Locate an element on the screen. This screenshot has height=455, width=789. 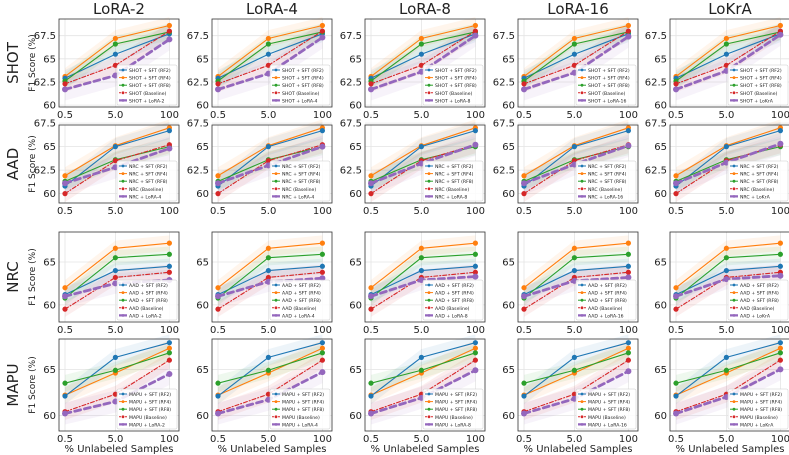
row-title: NRC is located at coordinates (13, 276).